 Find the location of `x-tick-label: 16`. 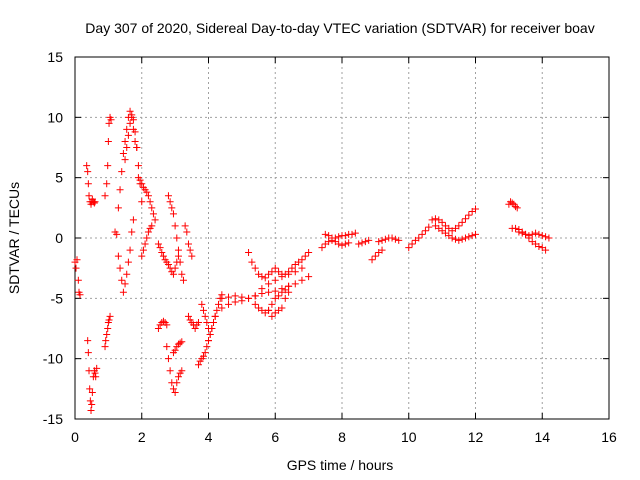

x-tick-label: 16 is located at coordinates (609, 437).